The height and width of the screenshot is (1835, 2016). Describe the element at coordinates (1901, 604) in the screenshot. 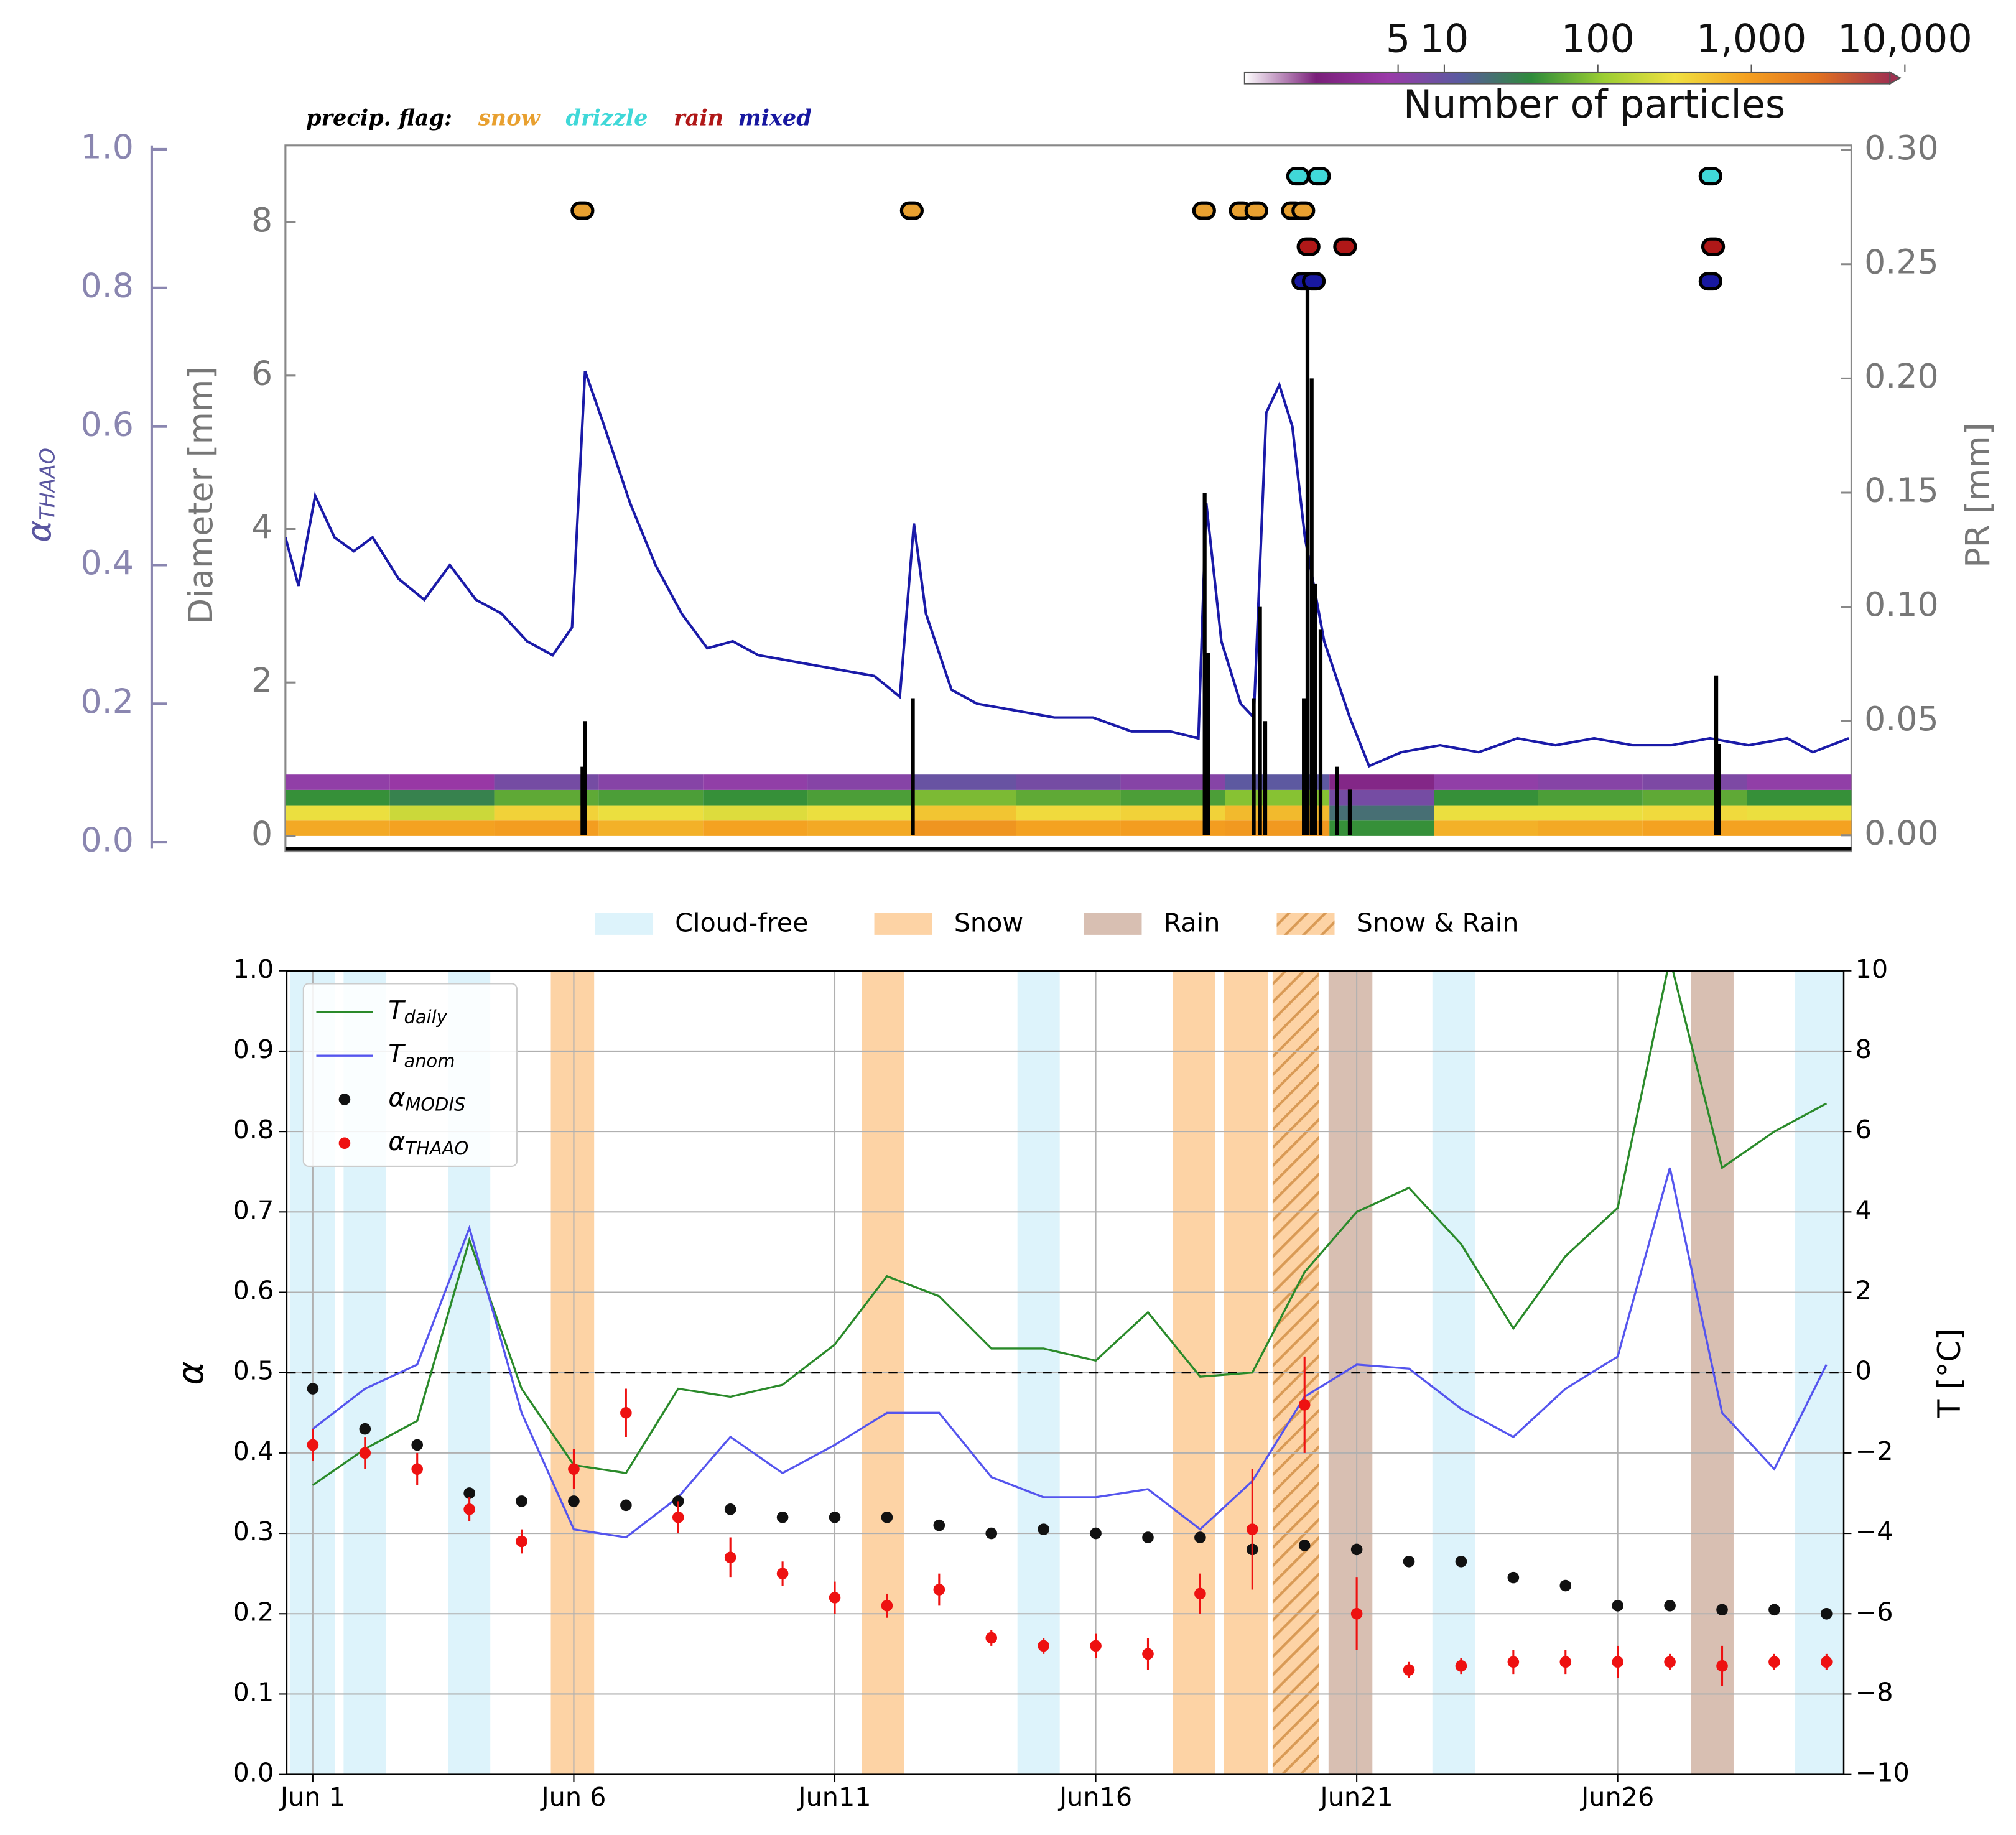

I see `pr-tick-label: 0.10` at that location.